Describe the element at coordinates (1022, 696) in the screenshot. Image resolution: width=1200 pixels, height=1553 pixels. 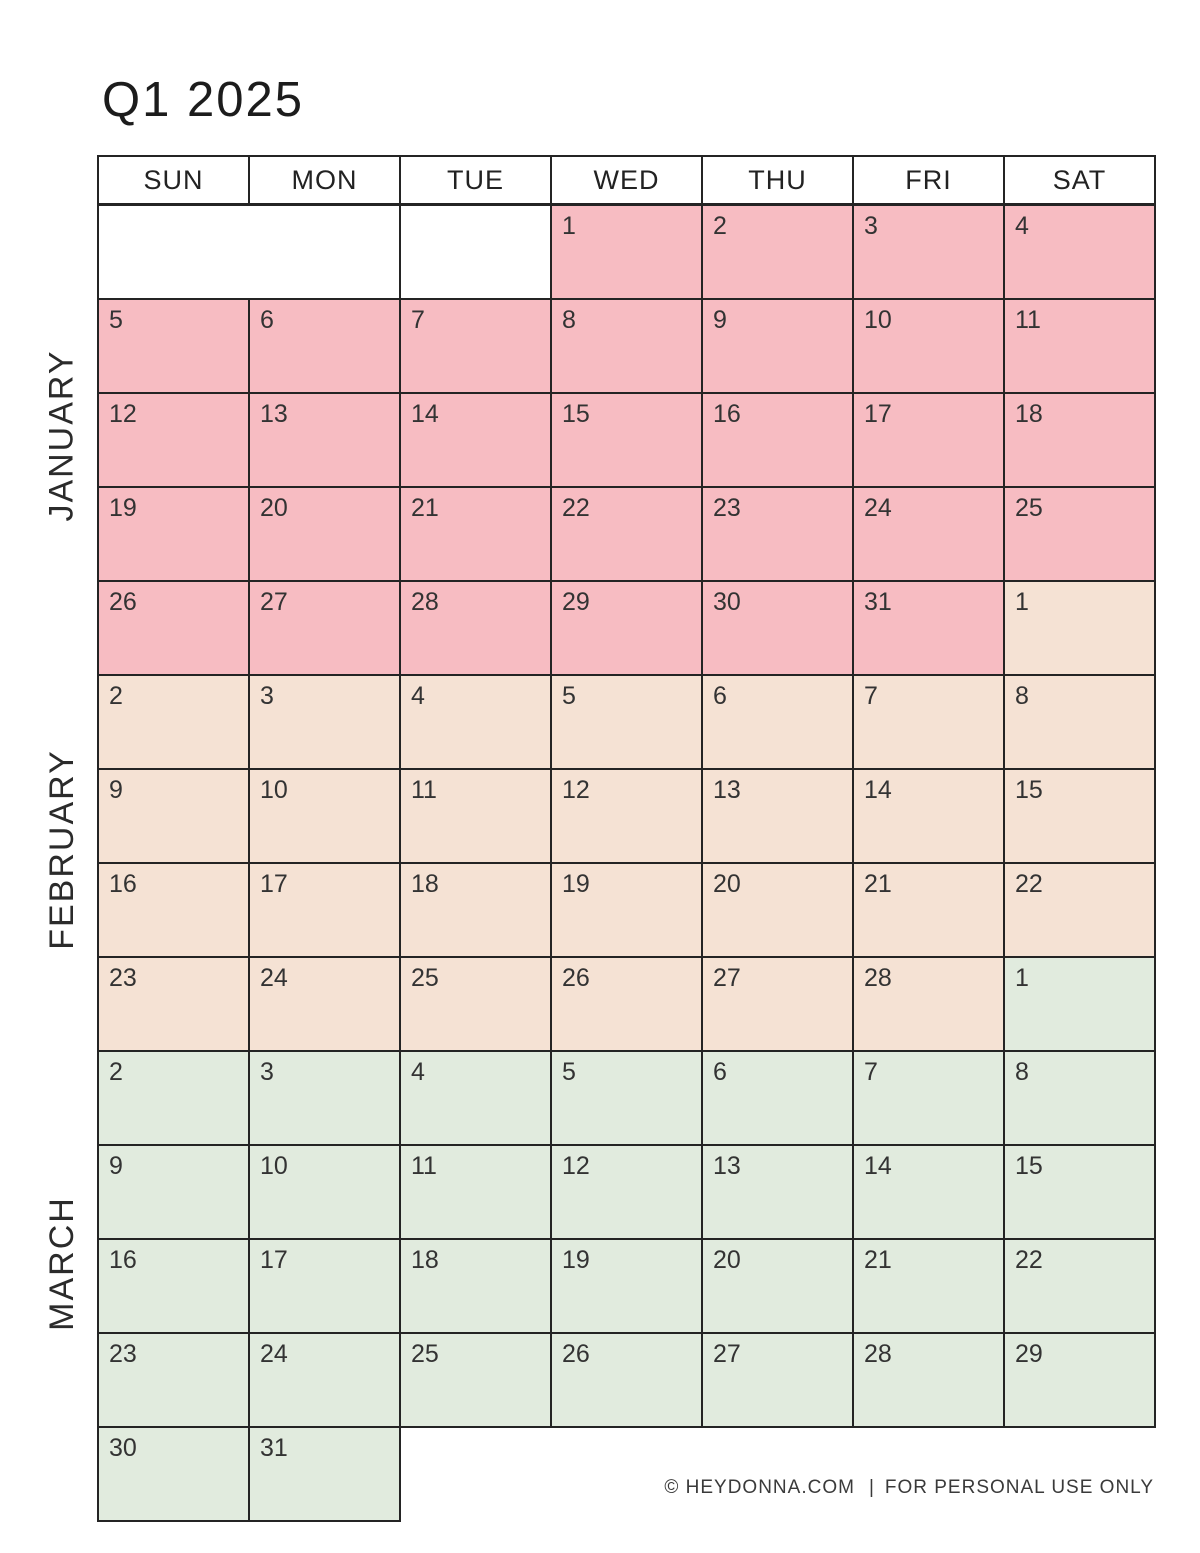
I see `day-number: 8` at that location.